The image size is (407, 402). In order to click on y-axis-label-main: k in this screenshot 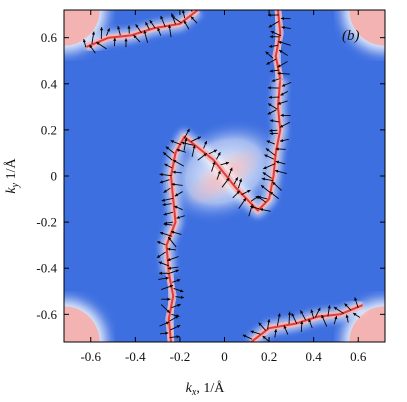, I will do `click(11, 190)`.